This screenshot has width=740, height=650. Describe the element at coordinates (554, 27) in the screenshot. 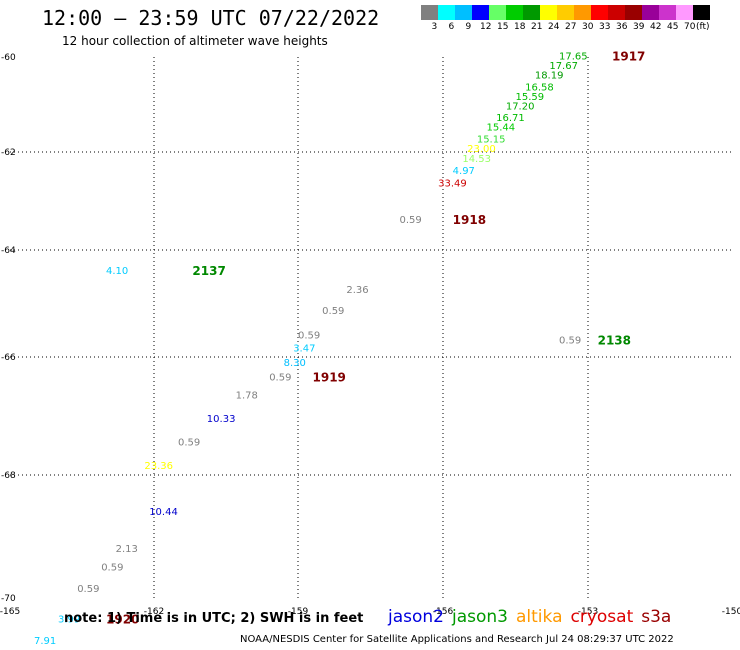

I see `legend-label: 24` at that location.